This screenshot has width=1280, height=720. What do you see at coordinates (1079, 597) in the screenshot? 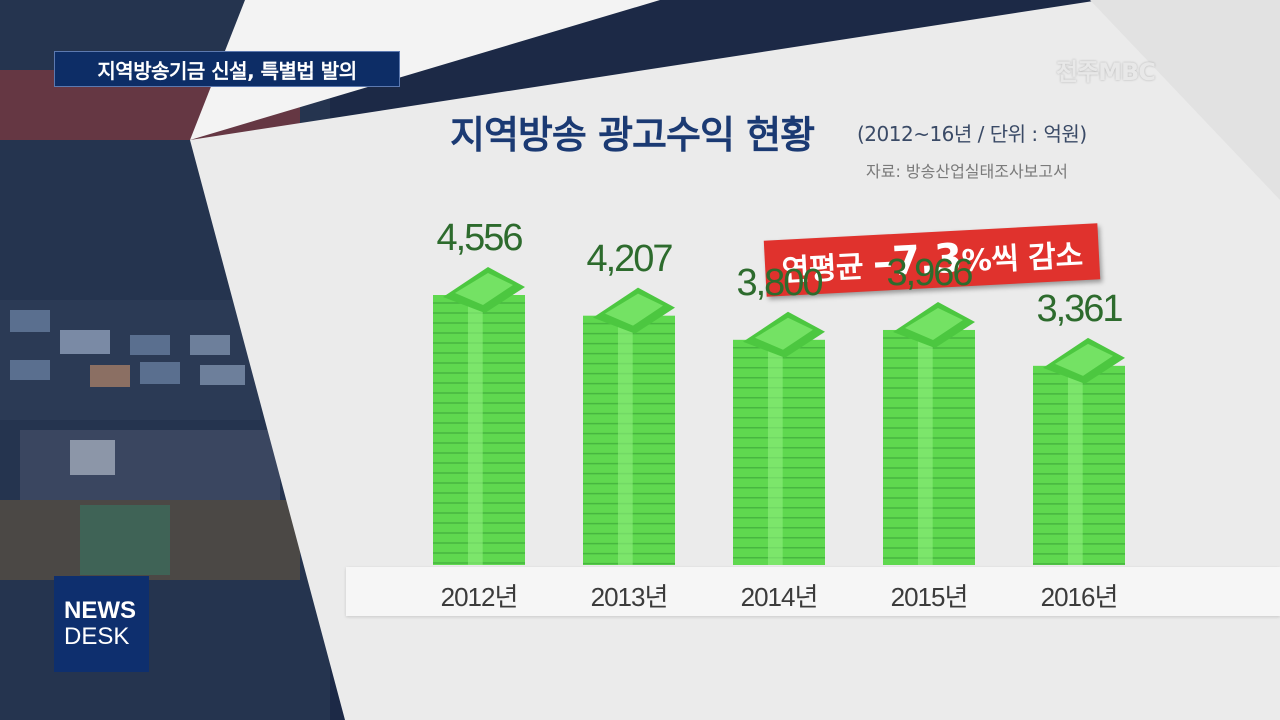
I see `x-tick-label-4: 2016년` at bounding box center [1079, 597].